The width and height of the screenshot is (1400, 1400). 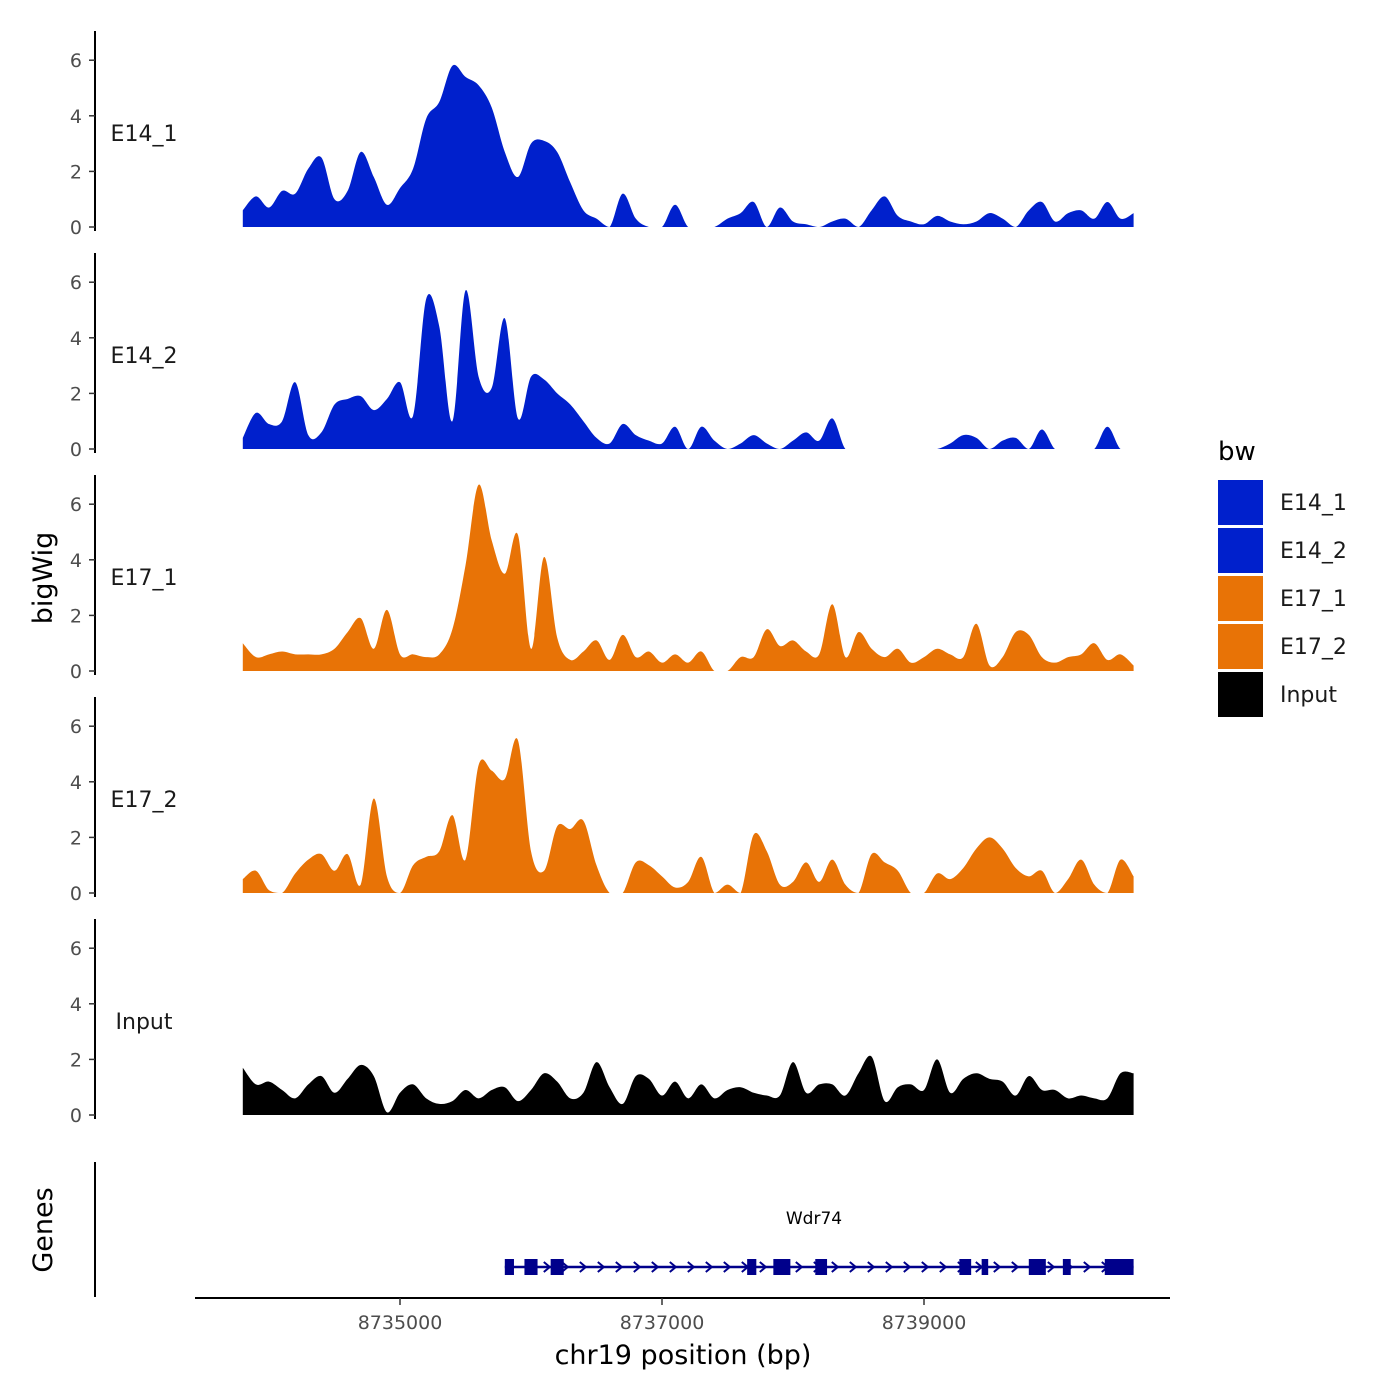 I want to click on track-E14_1: 0 2 4 6 E14_1, so click(x=602, y=135).